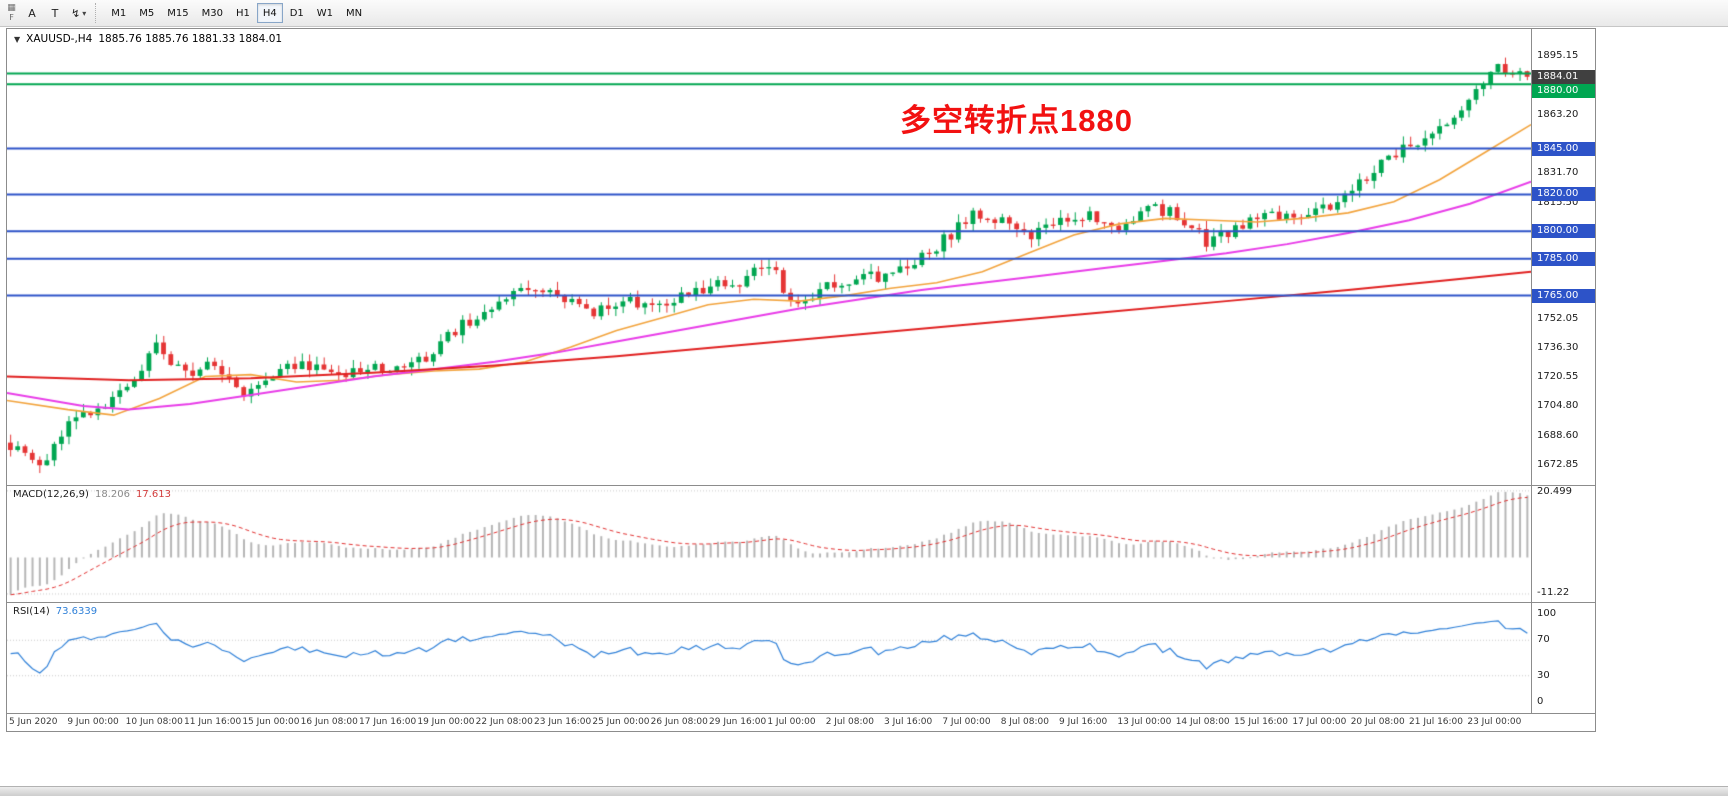 The image size is (1728, 796). Describe the element at coordinates (1563, 544) in the screenshot. I see `macd-scale: 20.499 -11.22` at that location.